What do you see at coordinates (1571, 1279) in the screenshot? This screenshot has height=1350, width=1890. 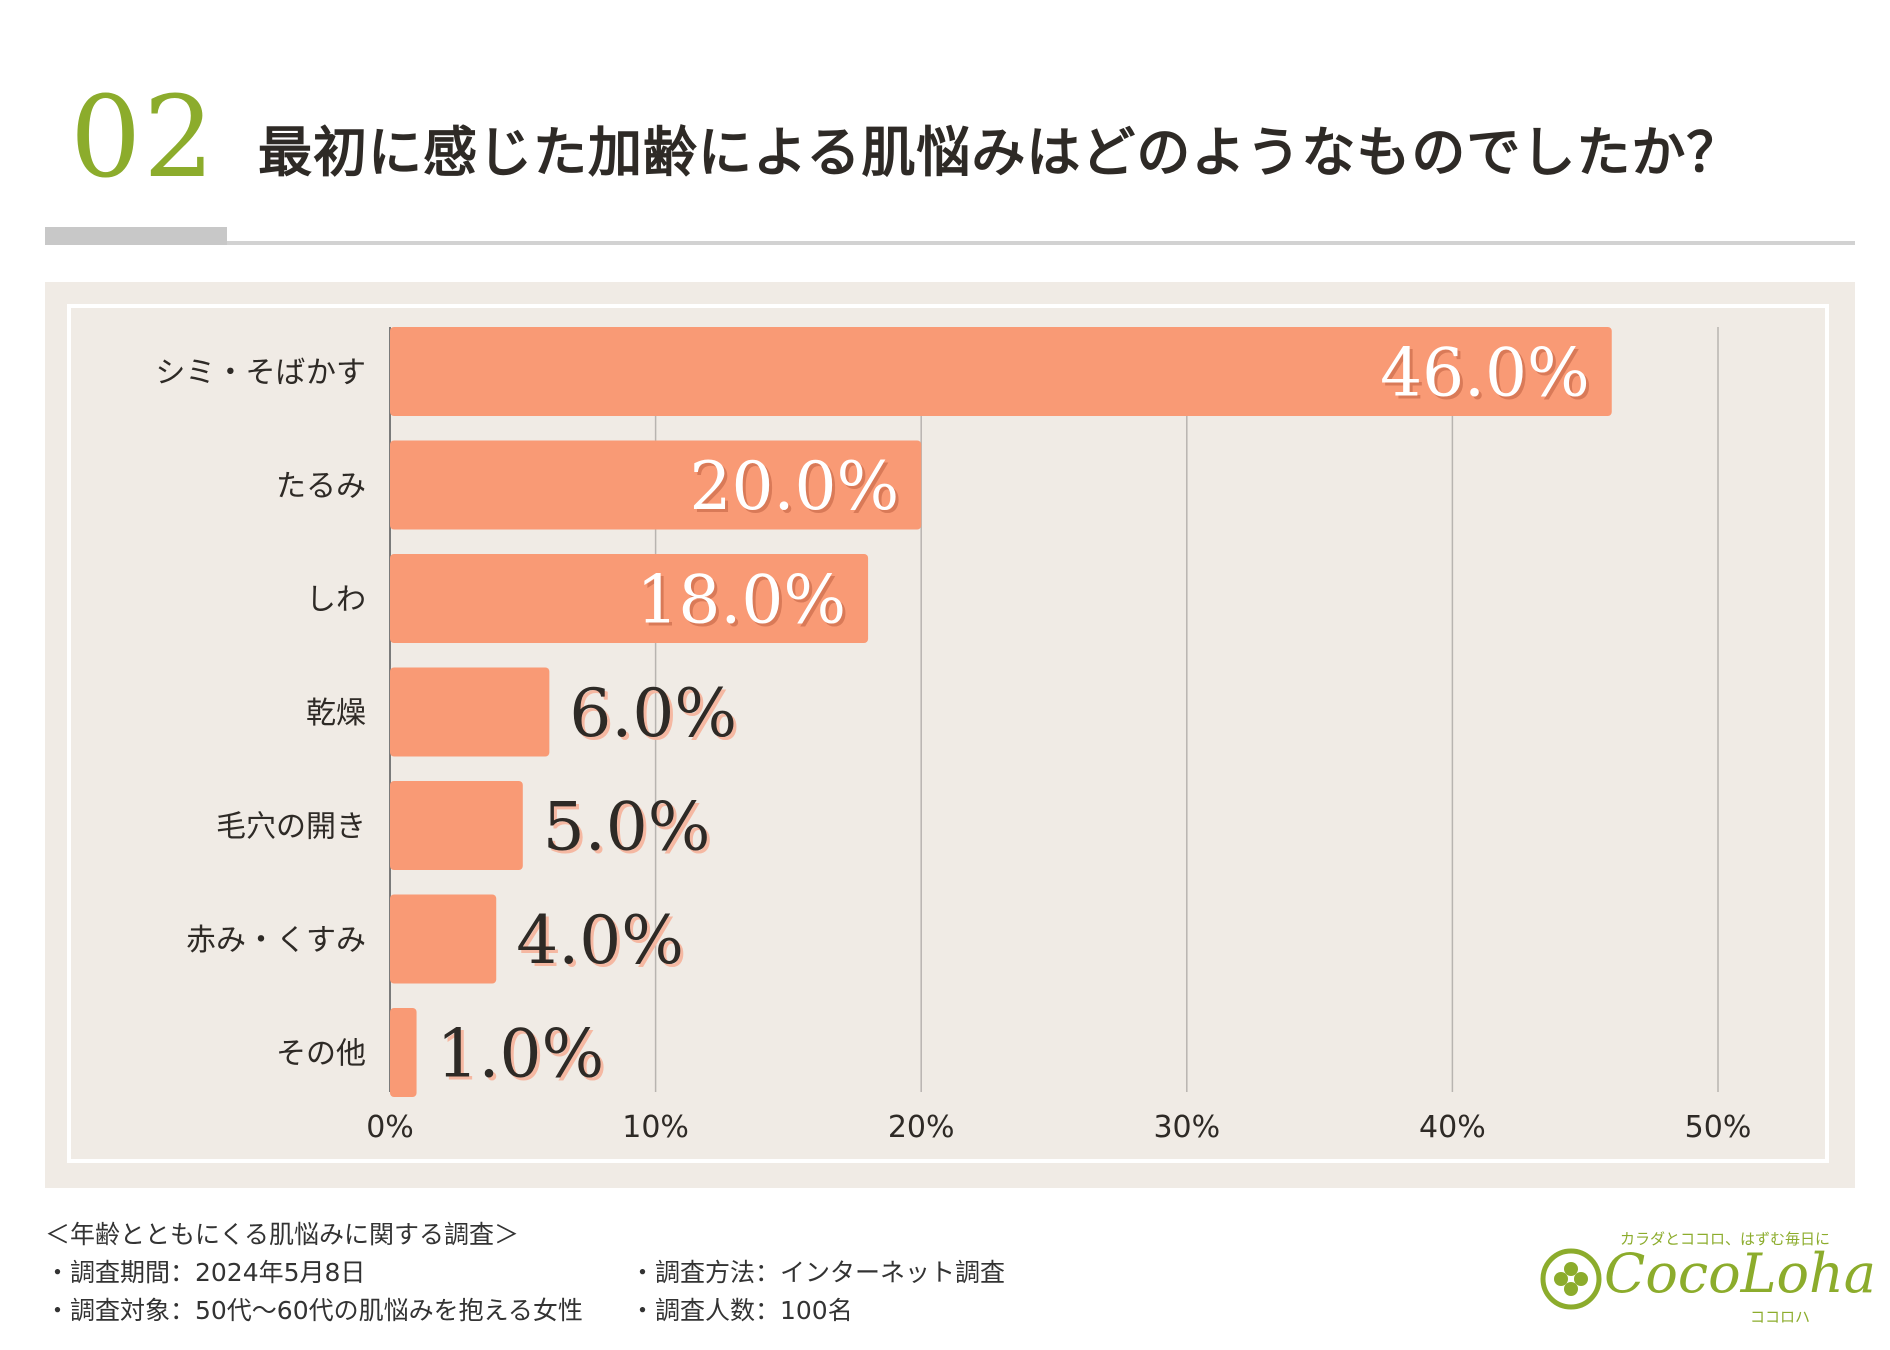 I see `clover-icon` at bounding box center [1571, 1279].